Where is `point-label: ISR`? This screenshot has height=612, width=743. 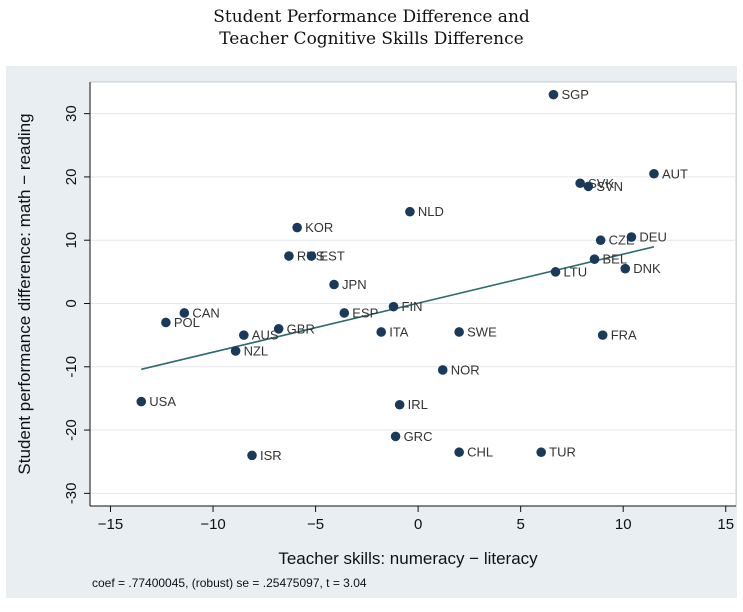
point-label: ISR is located at coordinates (271, 455).